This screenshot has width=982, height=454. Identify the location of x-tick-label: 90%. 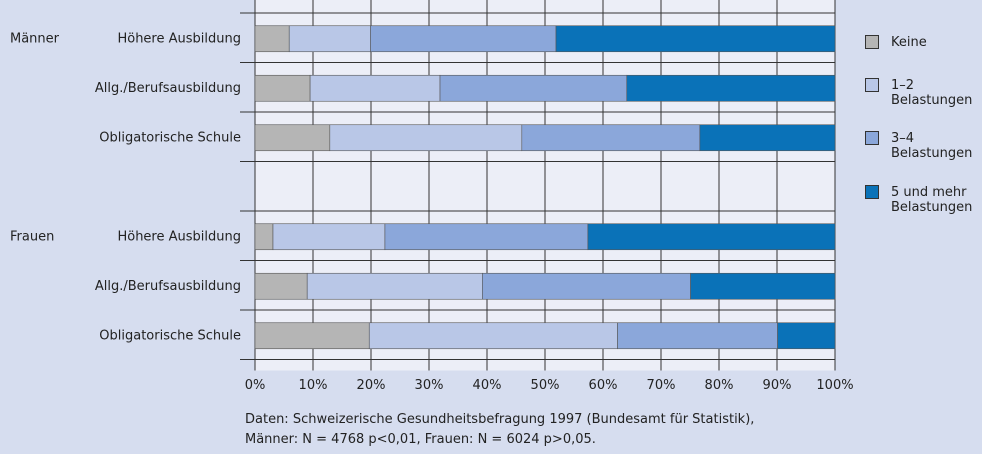
(777, 385).